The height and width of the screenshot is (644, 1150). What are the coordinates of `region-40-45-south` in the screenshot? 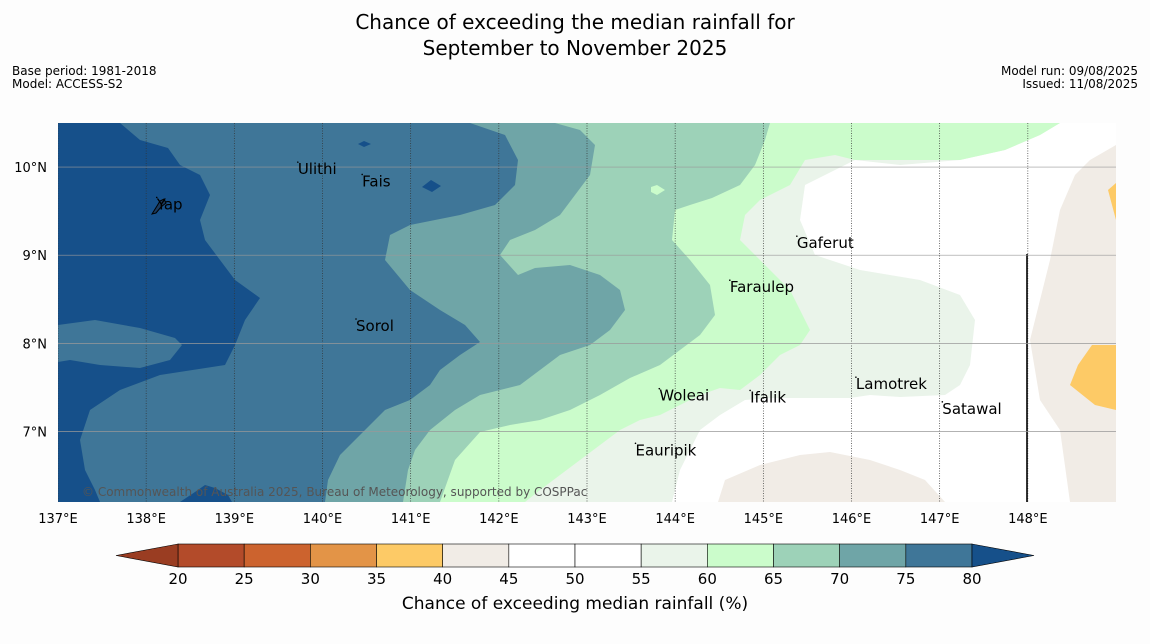 It's located at (831, 477).